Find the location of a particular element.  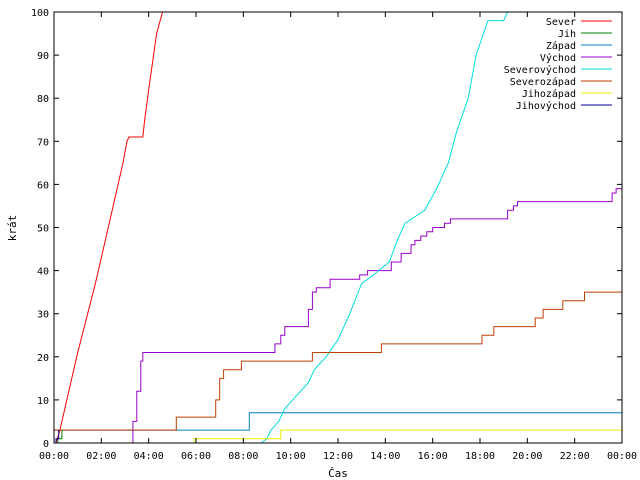

y-tick-label: 50 is located at coordinates (43, 229).